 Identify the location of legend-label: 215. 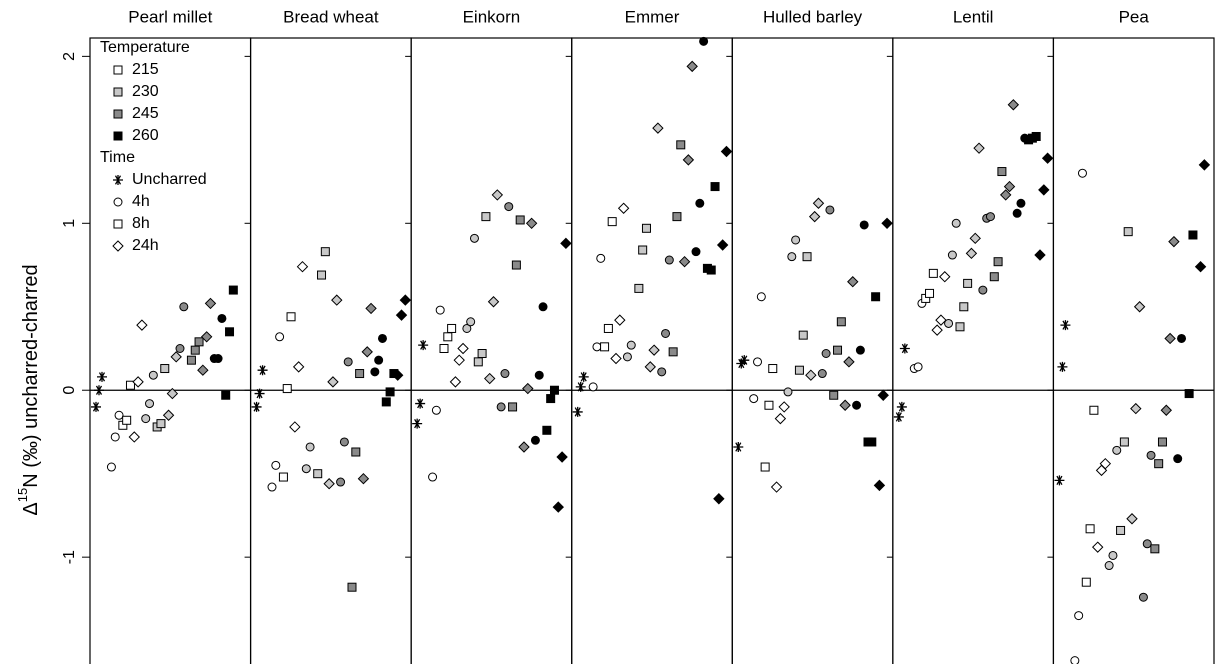
(145, 69).